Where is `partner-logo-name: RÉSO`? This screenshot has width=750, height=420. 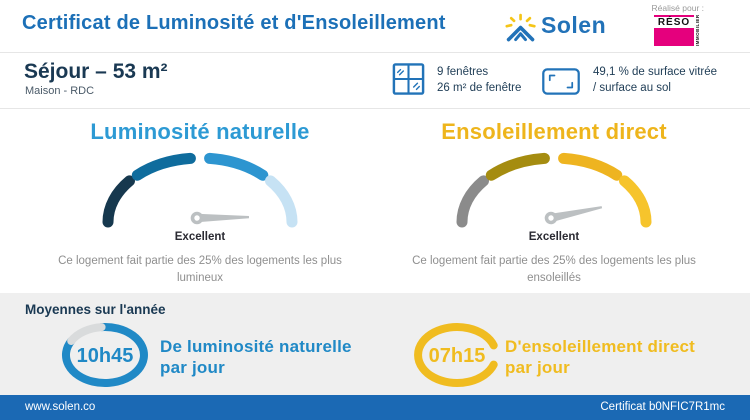 partner-logo-name: RÉSO is located at coordinates (674, 22).